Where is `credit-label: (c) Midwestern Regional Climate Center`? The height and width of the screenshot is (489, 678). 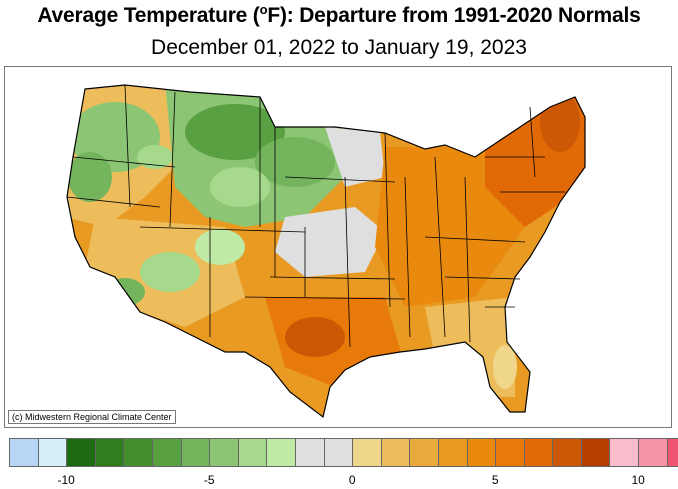 credit-label: (c) Midwestern Regional Climate Center is located at coordinates (92, 417).